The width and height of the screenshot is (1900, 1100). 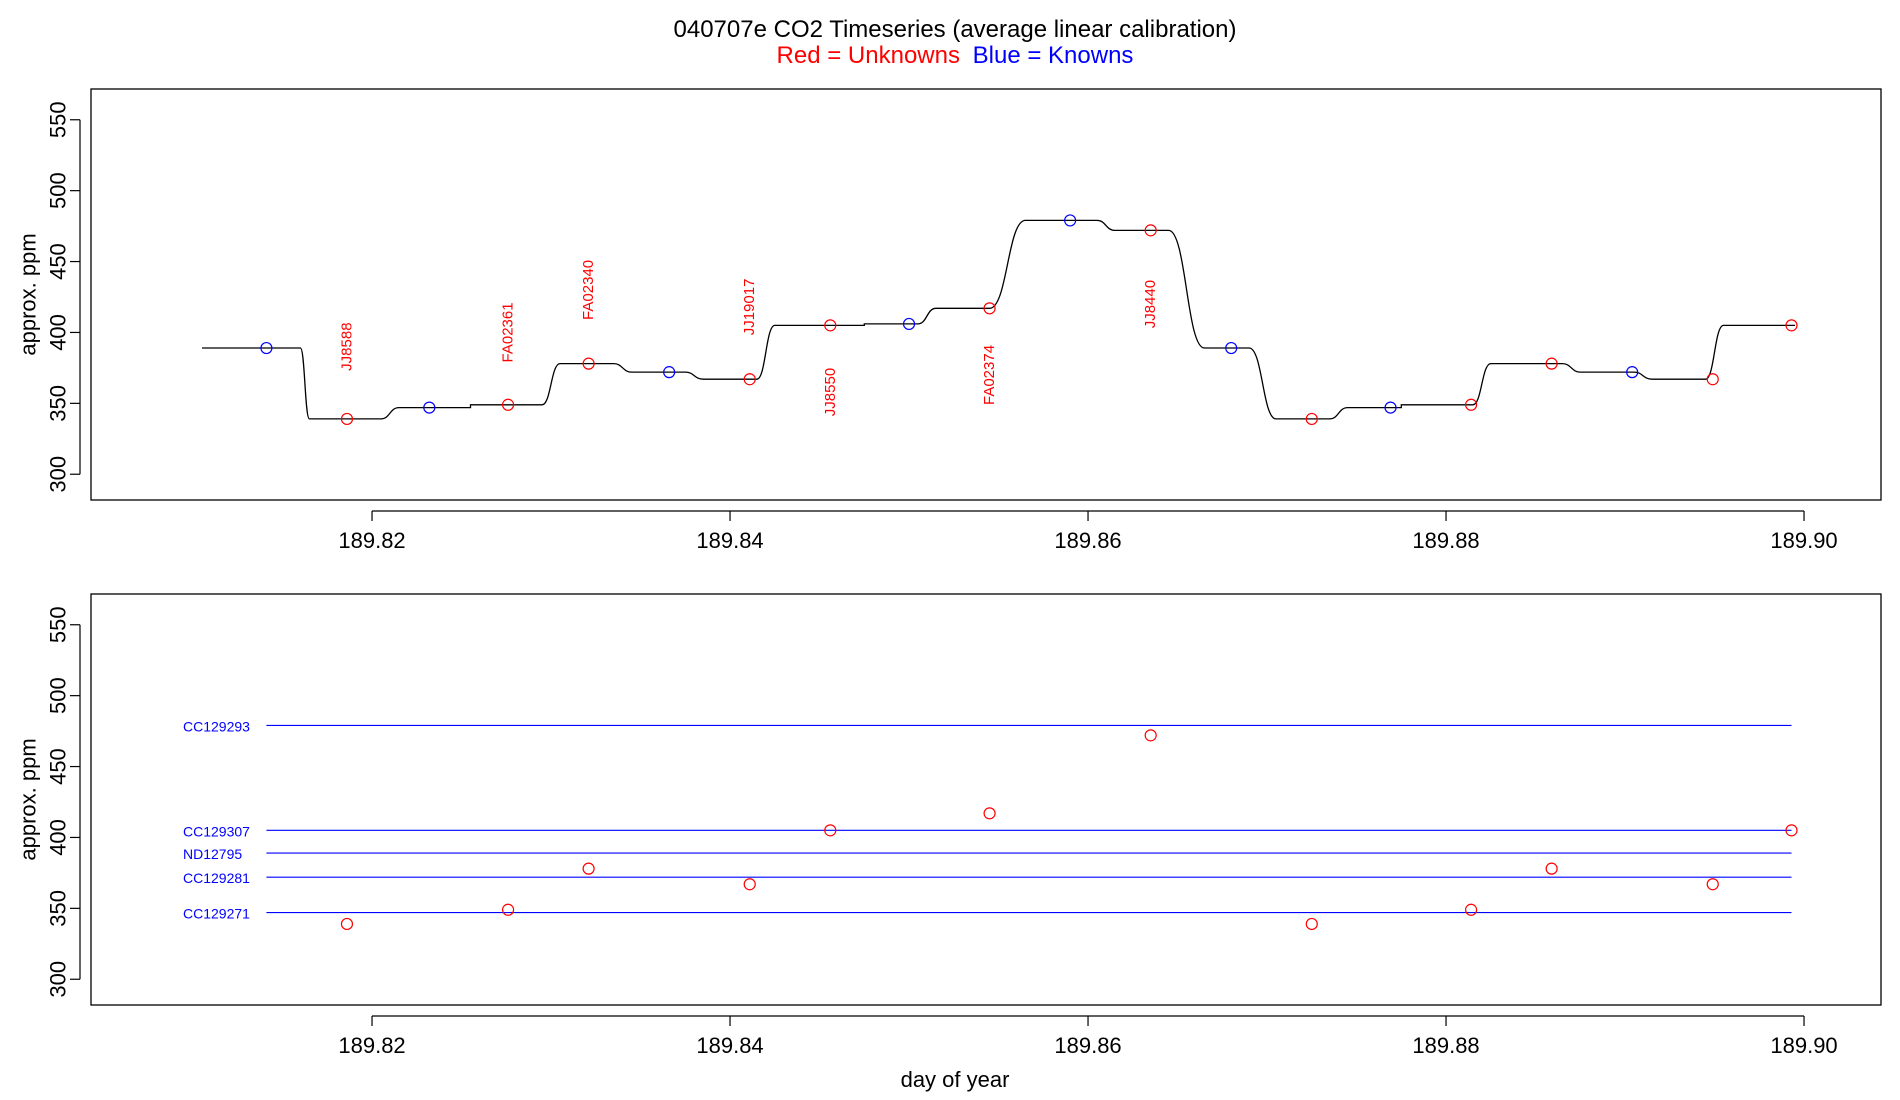 I want to click on y-tick-label-bottom: 400, so click(x=58, y=837).